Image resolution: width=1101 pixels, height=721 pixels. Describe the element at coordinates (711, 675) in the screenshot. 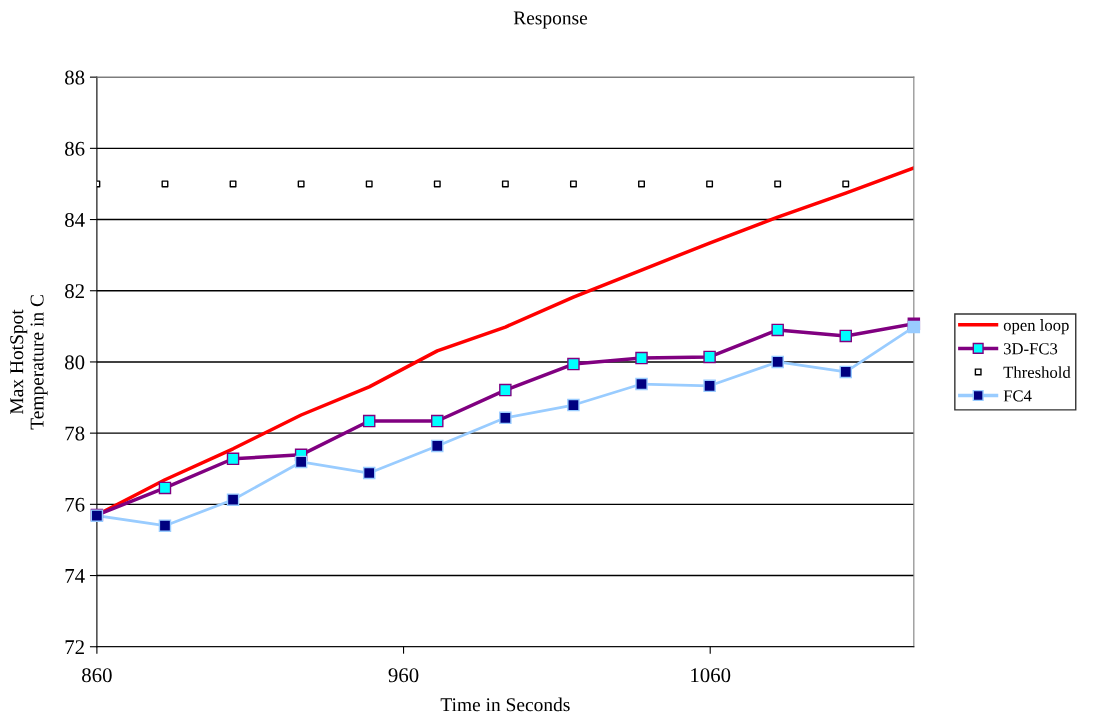

I see `x-tick-label: 1060` at that location.